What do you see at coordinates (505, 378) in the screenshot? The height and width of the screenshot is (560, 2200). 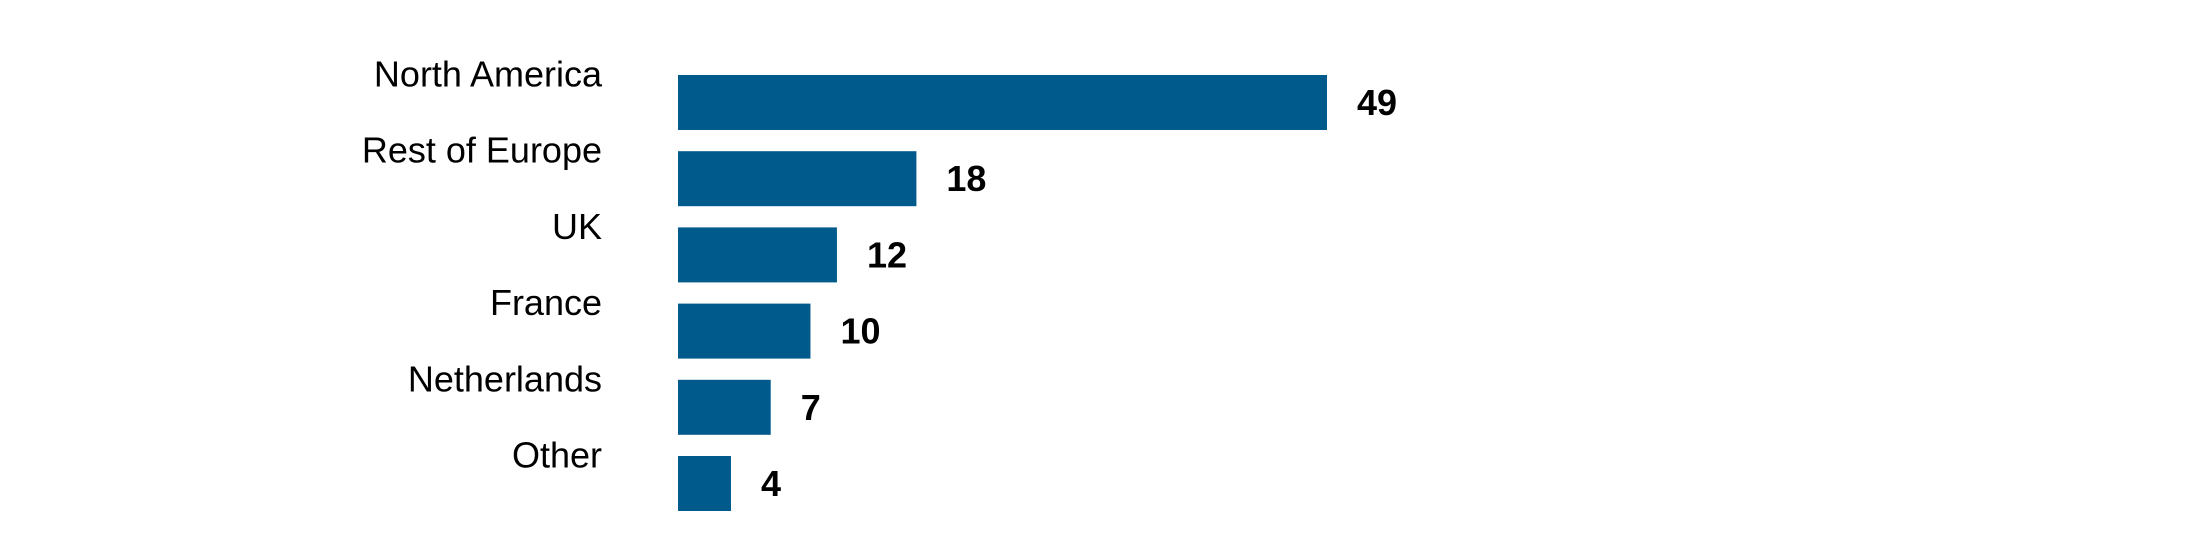 I see `category-label: Netherlands` at bounding box center [505, 378].